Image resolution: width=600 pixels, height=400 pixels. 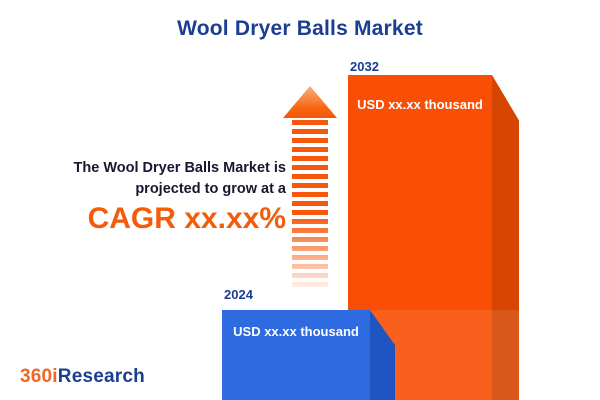 What do you see at coordinates (39, 376) in the screenshot?
I see `logo-part-360i: 360i` at bounding box center [39, 376].